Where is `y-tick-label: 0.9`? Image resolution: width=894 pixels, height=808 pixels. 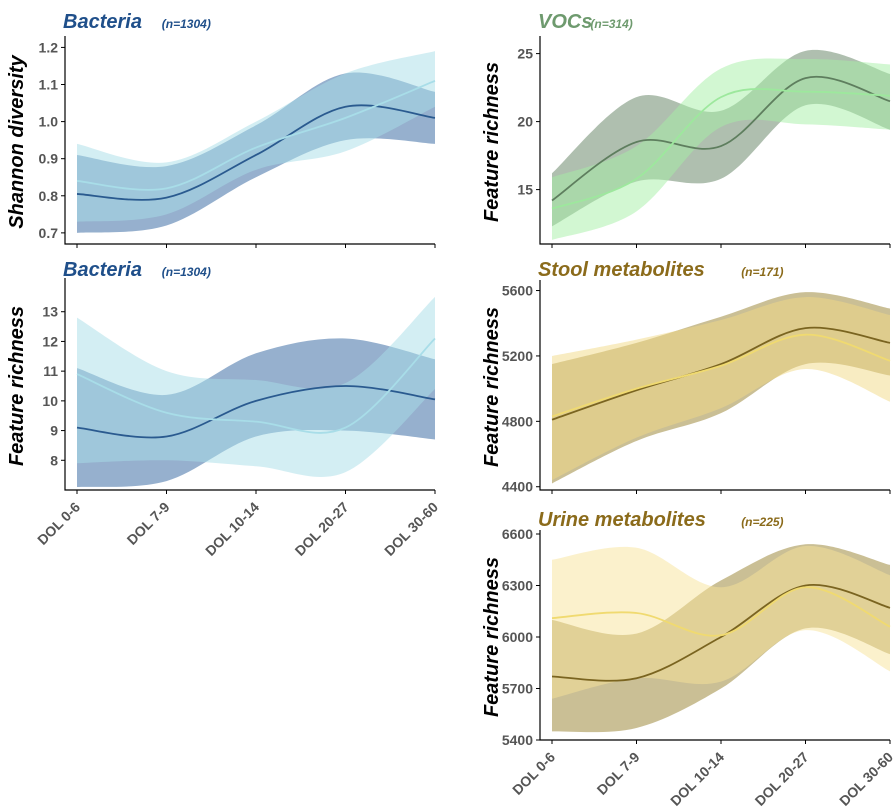
y-tick-label: 0.9 is located at coordinates (49, 159).